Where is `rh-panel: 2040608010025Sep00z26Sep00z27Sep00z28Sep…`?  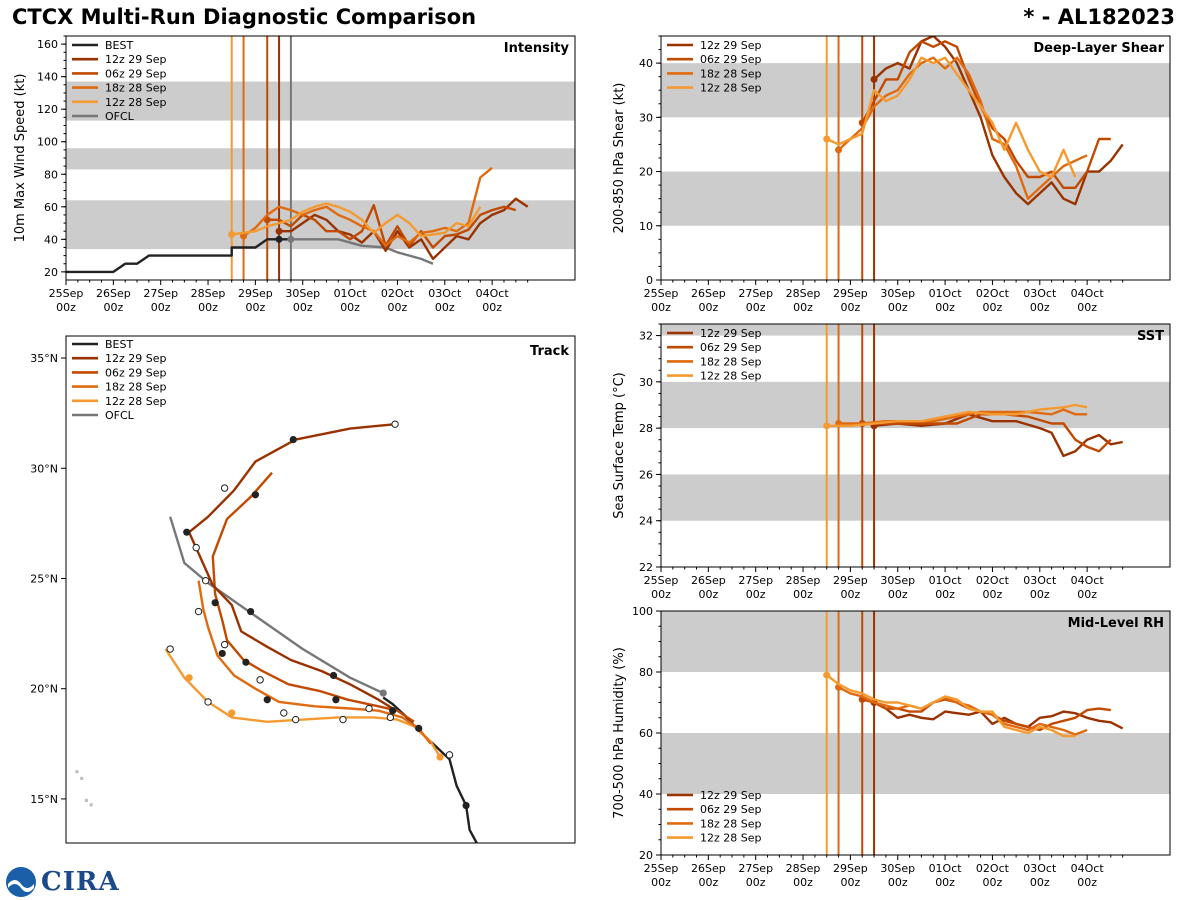 rh-panel: 2040608010025Sep00z26Sep00z27Sep00z28Sep… is located at coordinates (891, 747).